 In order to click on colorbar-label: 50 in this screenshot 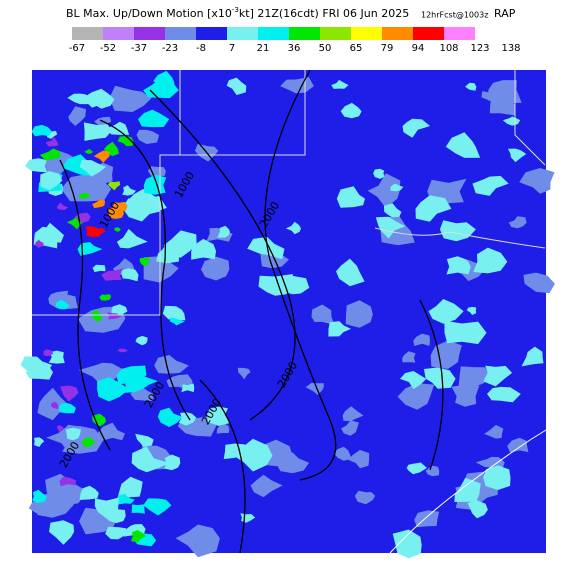, I will do `click(325, 48)`.